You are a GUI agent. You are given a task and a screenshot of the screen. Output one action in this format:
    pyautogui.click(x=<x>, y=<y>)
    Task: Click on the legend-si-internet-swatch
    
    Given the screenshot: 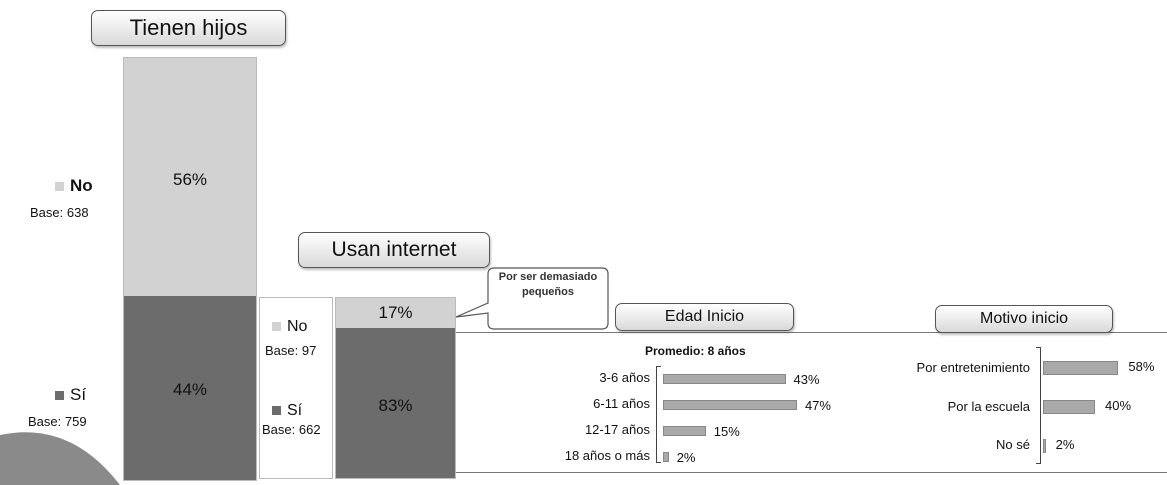 What is the action you would take?
    pyautogui.click(x=276, y=410)
    